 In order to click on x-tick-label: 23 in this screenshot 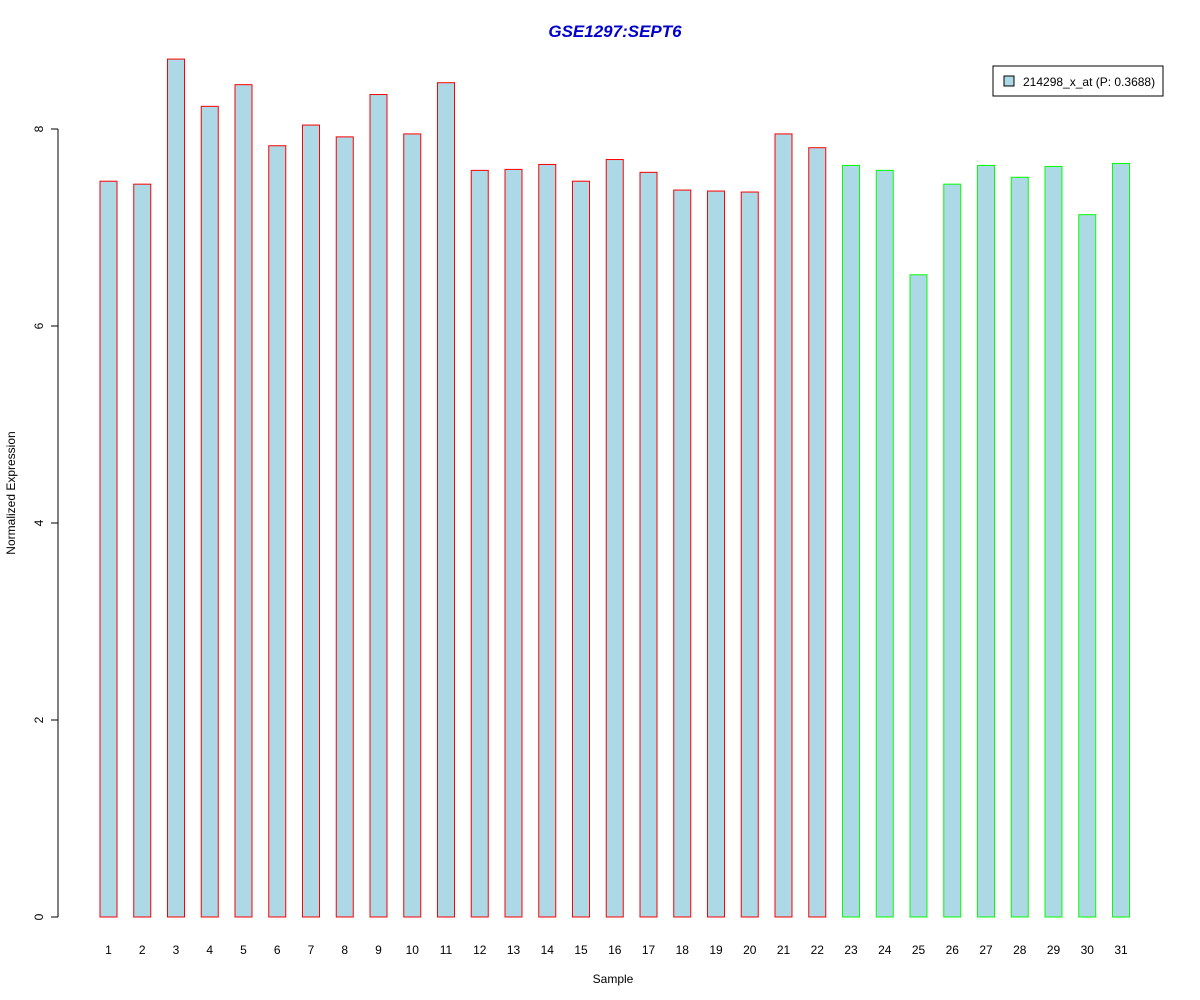, I will do `click(851, 950)`.